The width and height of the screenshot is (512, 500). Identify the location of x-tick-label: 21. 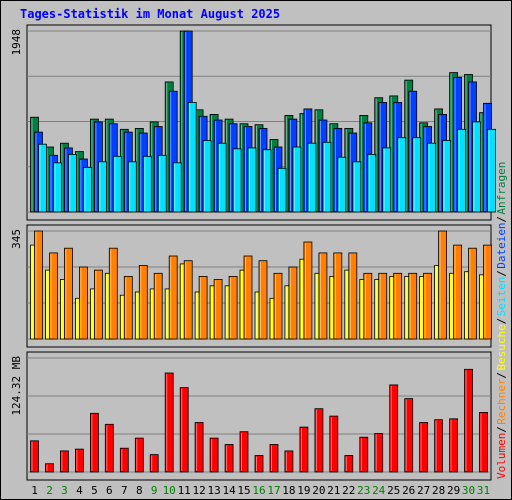
(333, 490).